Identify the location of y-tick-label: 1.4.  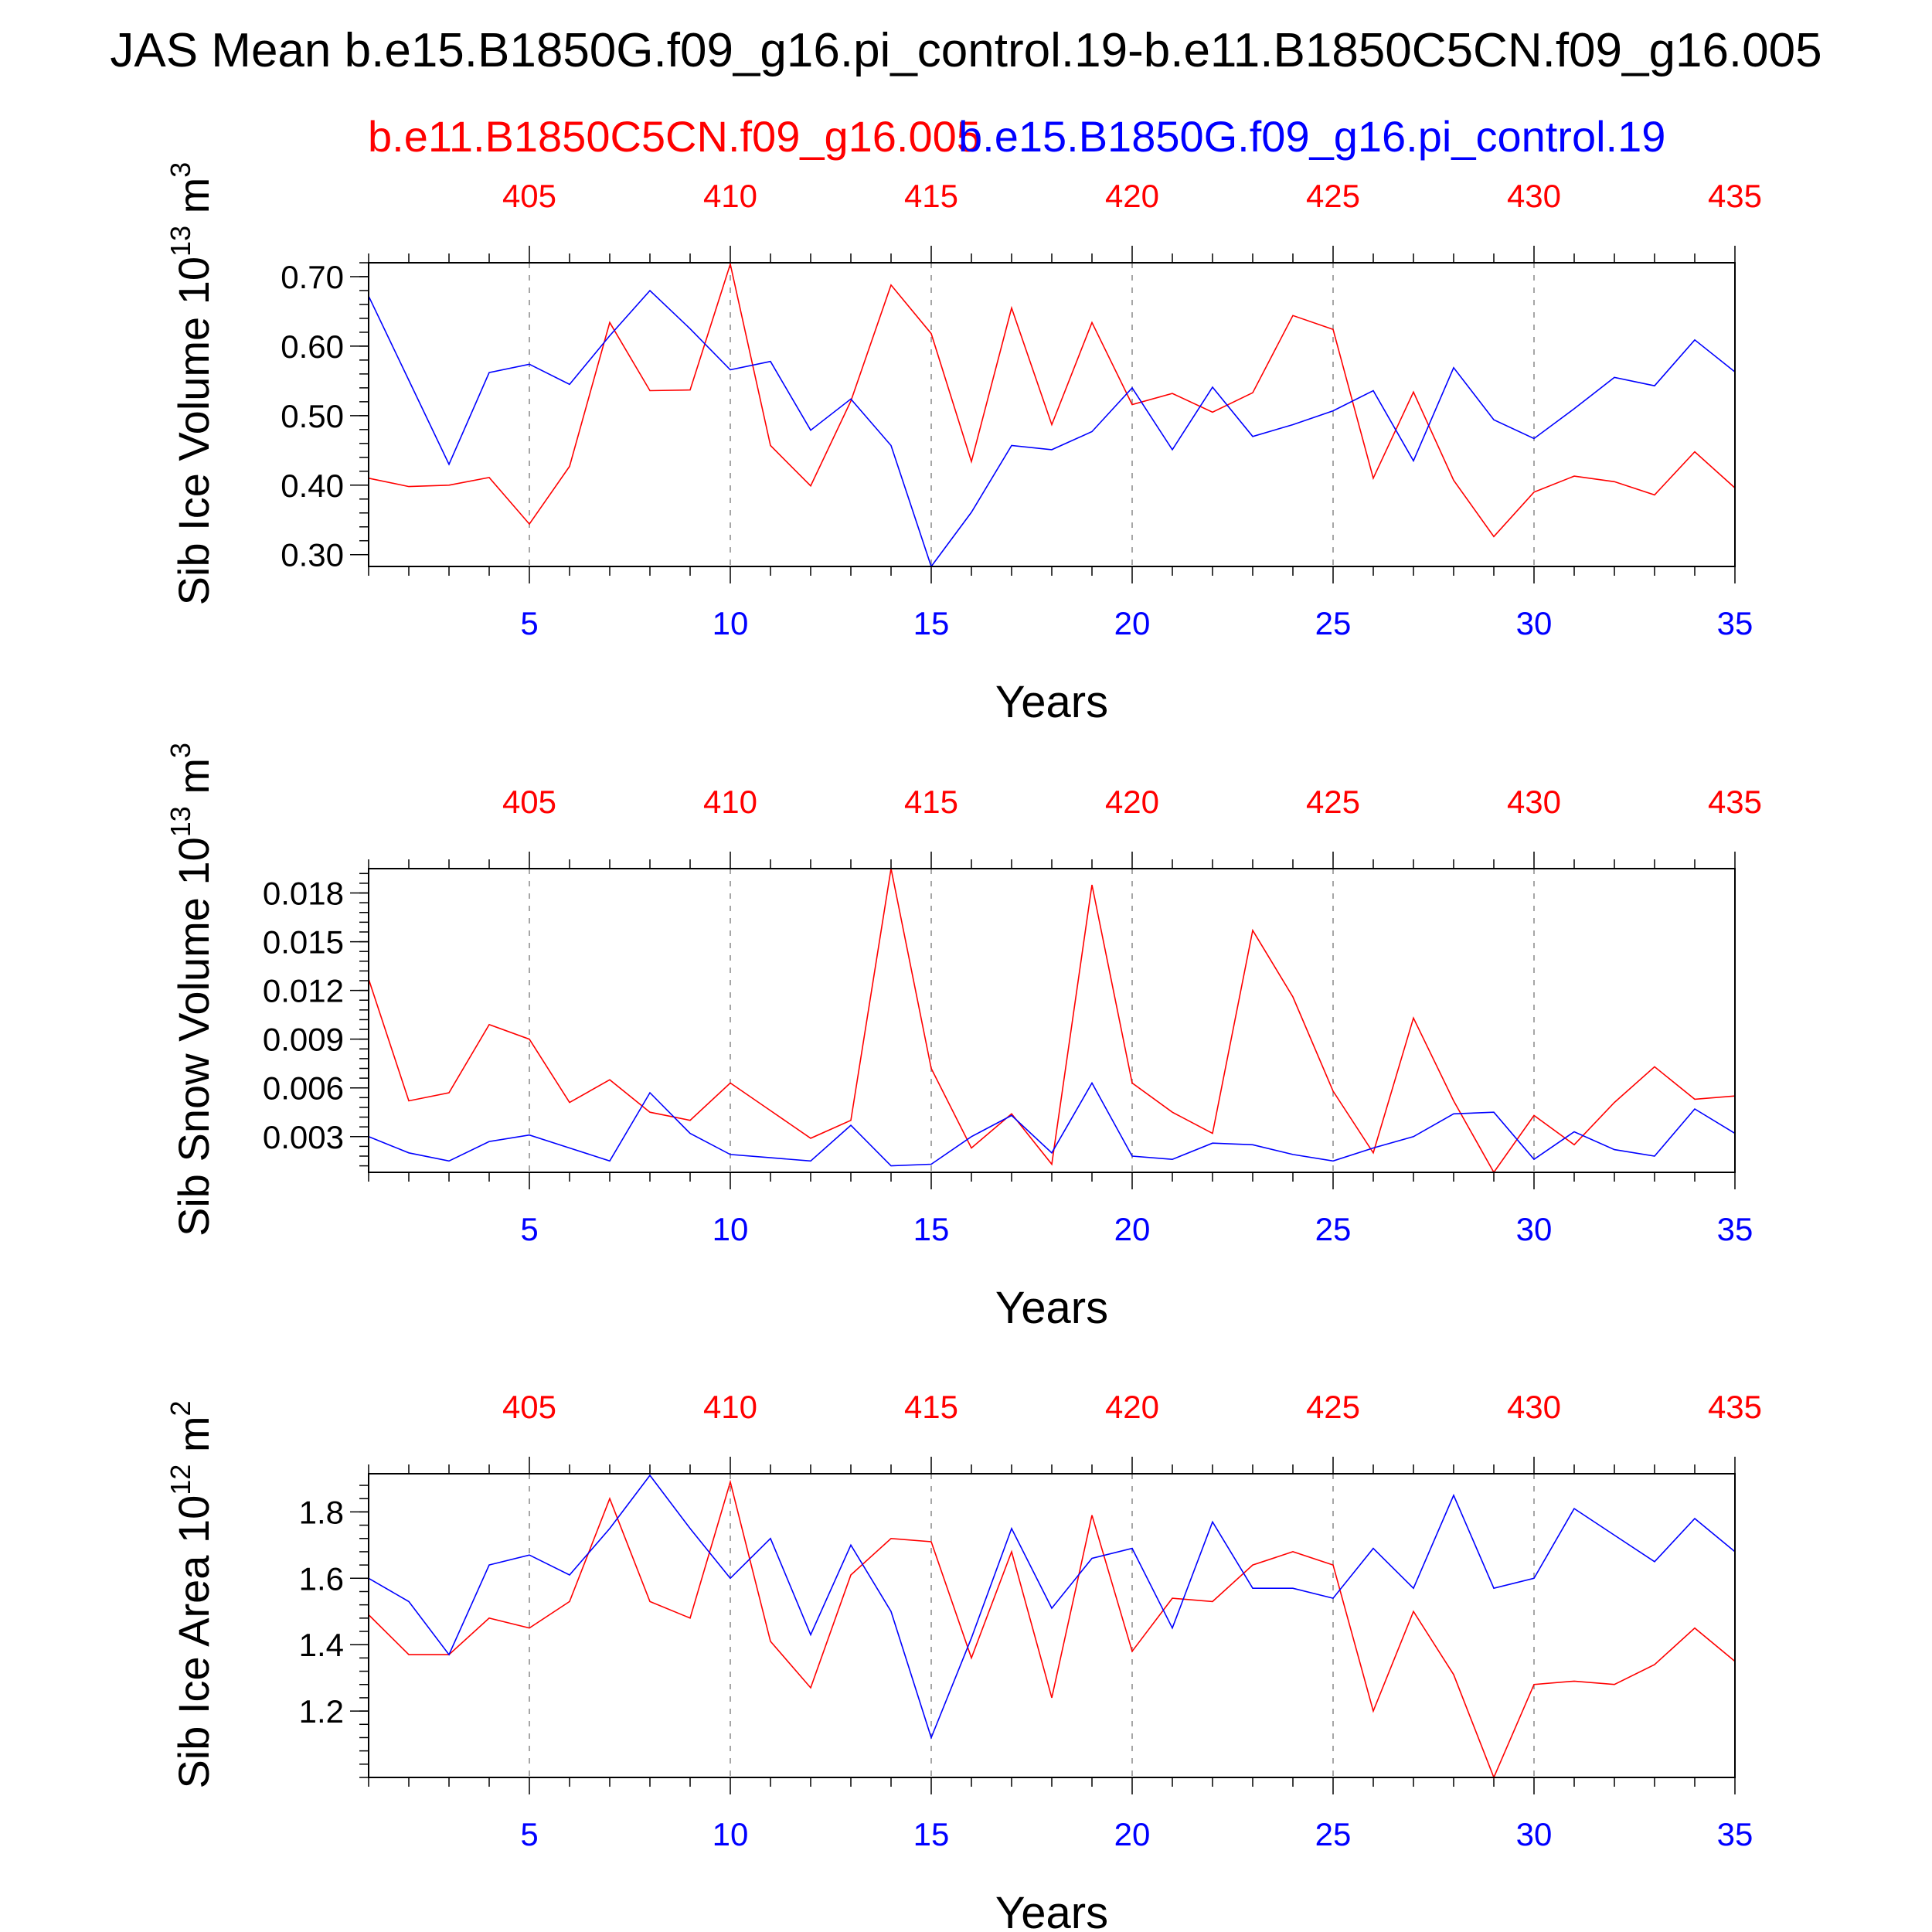
(321, 1645).